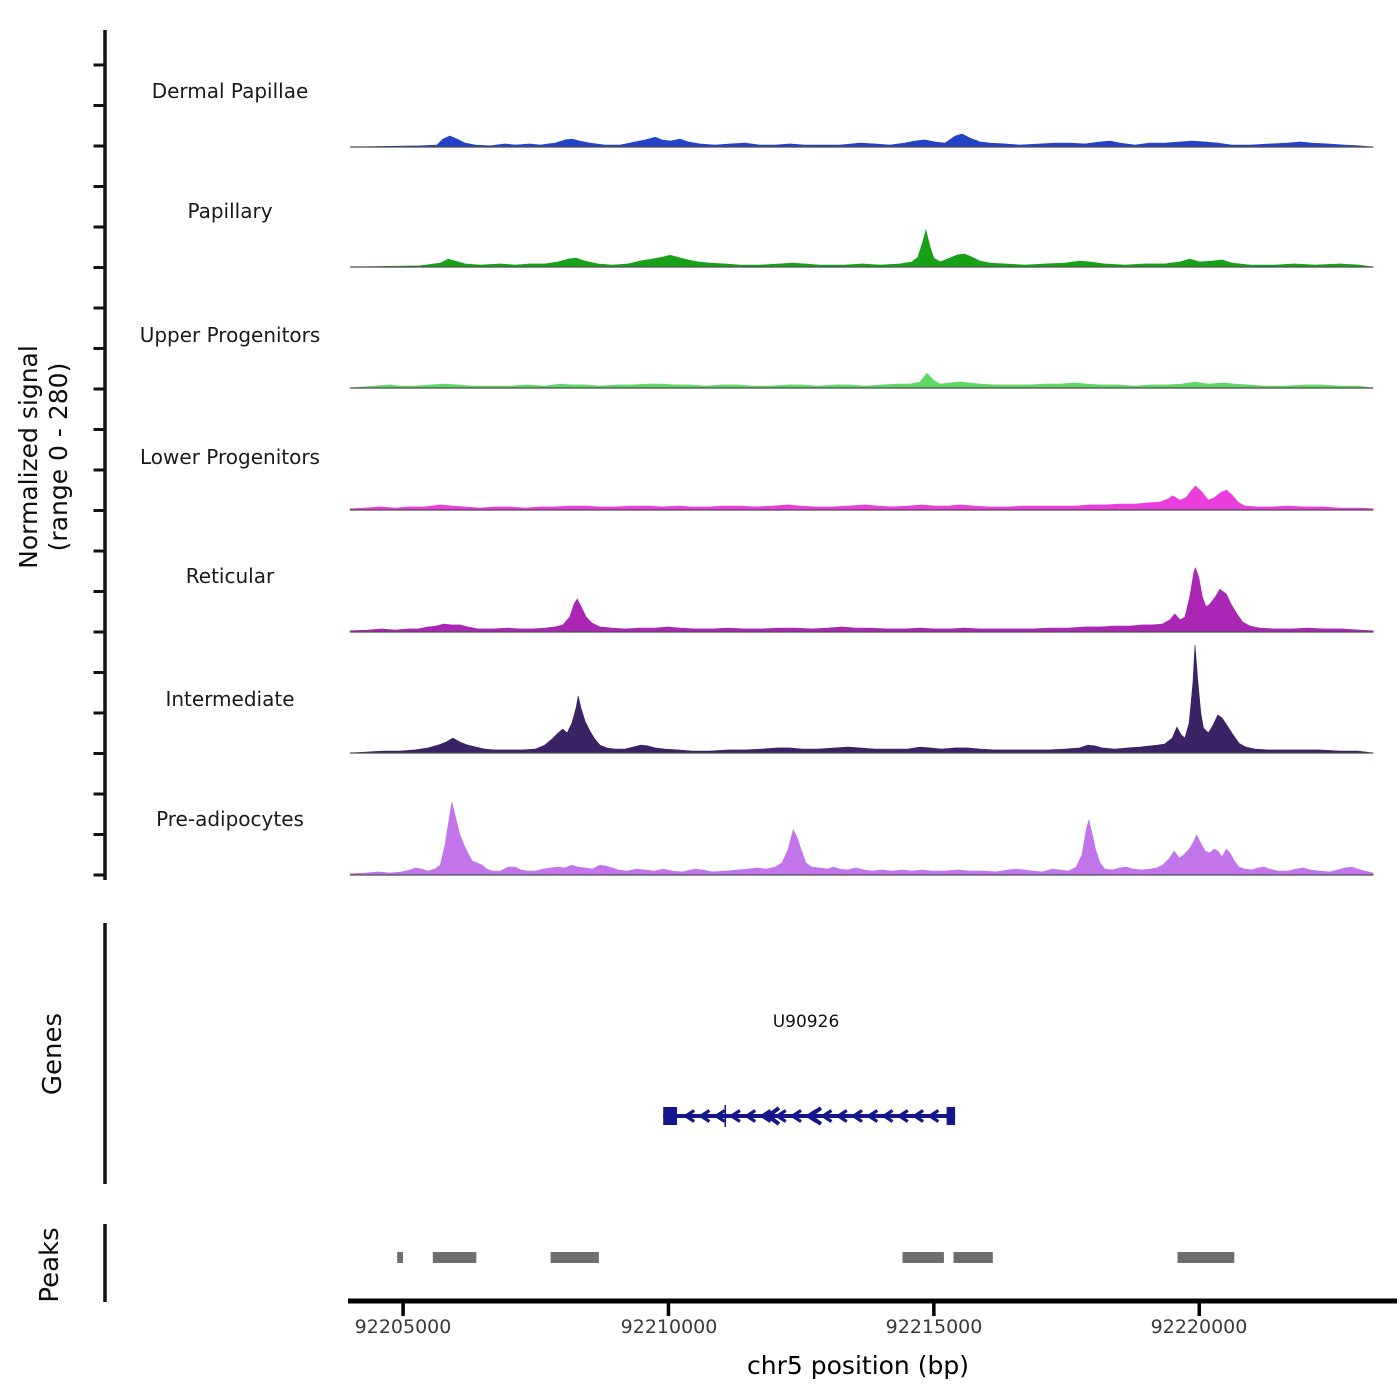  What do you see at coordinates (230, 457) in the screenshot?
I see `track-label-lower-progenitors: Lower Progenitors` at bounding box center [230, 457].